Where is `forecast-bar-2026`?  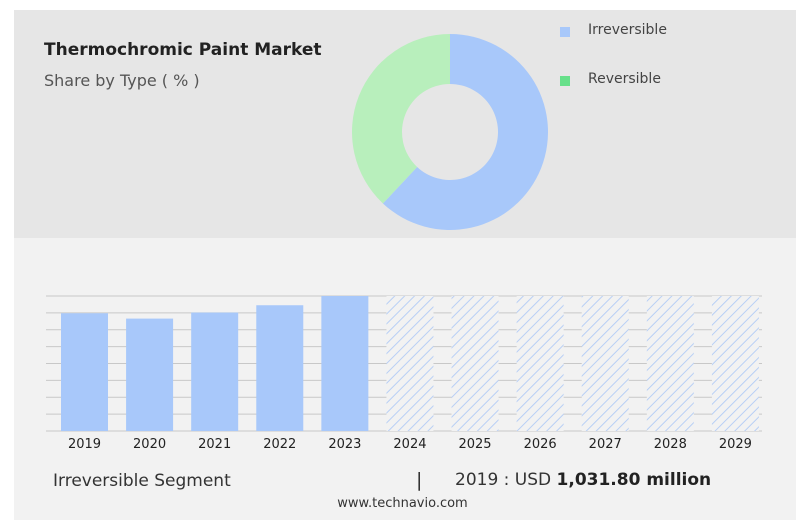
forecast-bar-2026 is located at coordinates (540, 363).